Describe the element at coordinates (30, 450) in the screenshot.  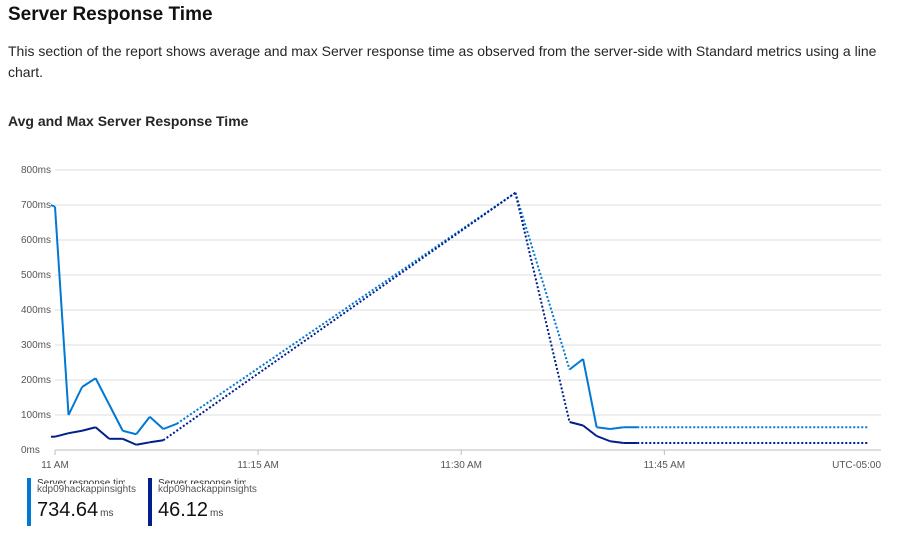
I see `y-tick-label: 0ms` at that location.